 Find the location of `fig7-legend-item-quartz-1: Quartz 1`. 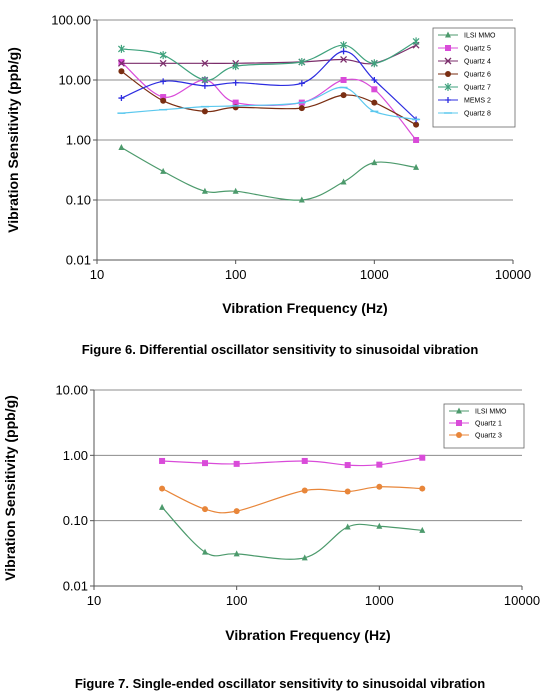

fig7-legend-item-quartz-1: Quartz 1 is located at coordinates (475, 424).